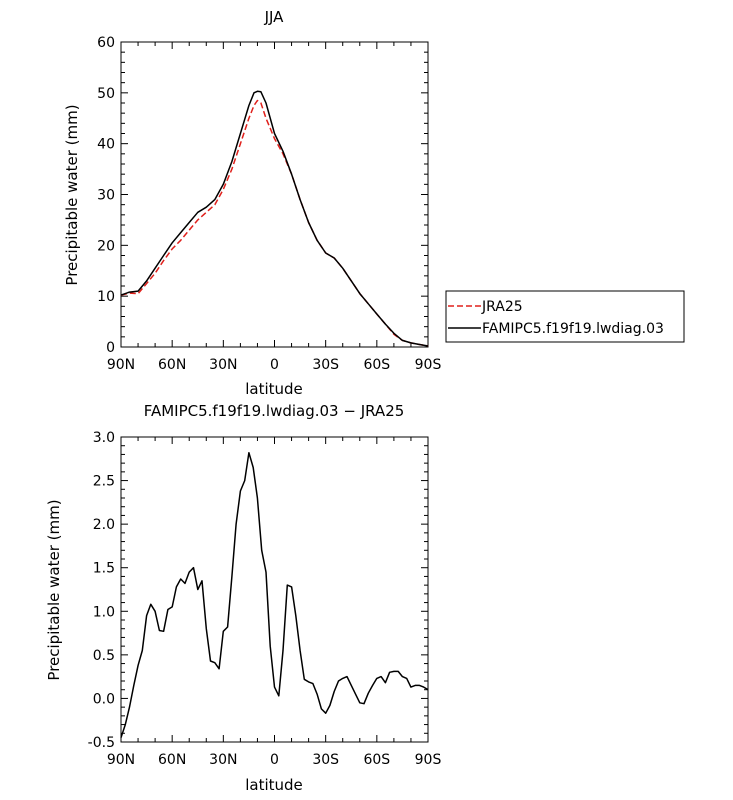  What do you see at coordinates (274, 785) in the screenshot?
I see `bottom-x-axis-label: latitude` at bounding box center [274, 785].